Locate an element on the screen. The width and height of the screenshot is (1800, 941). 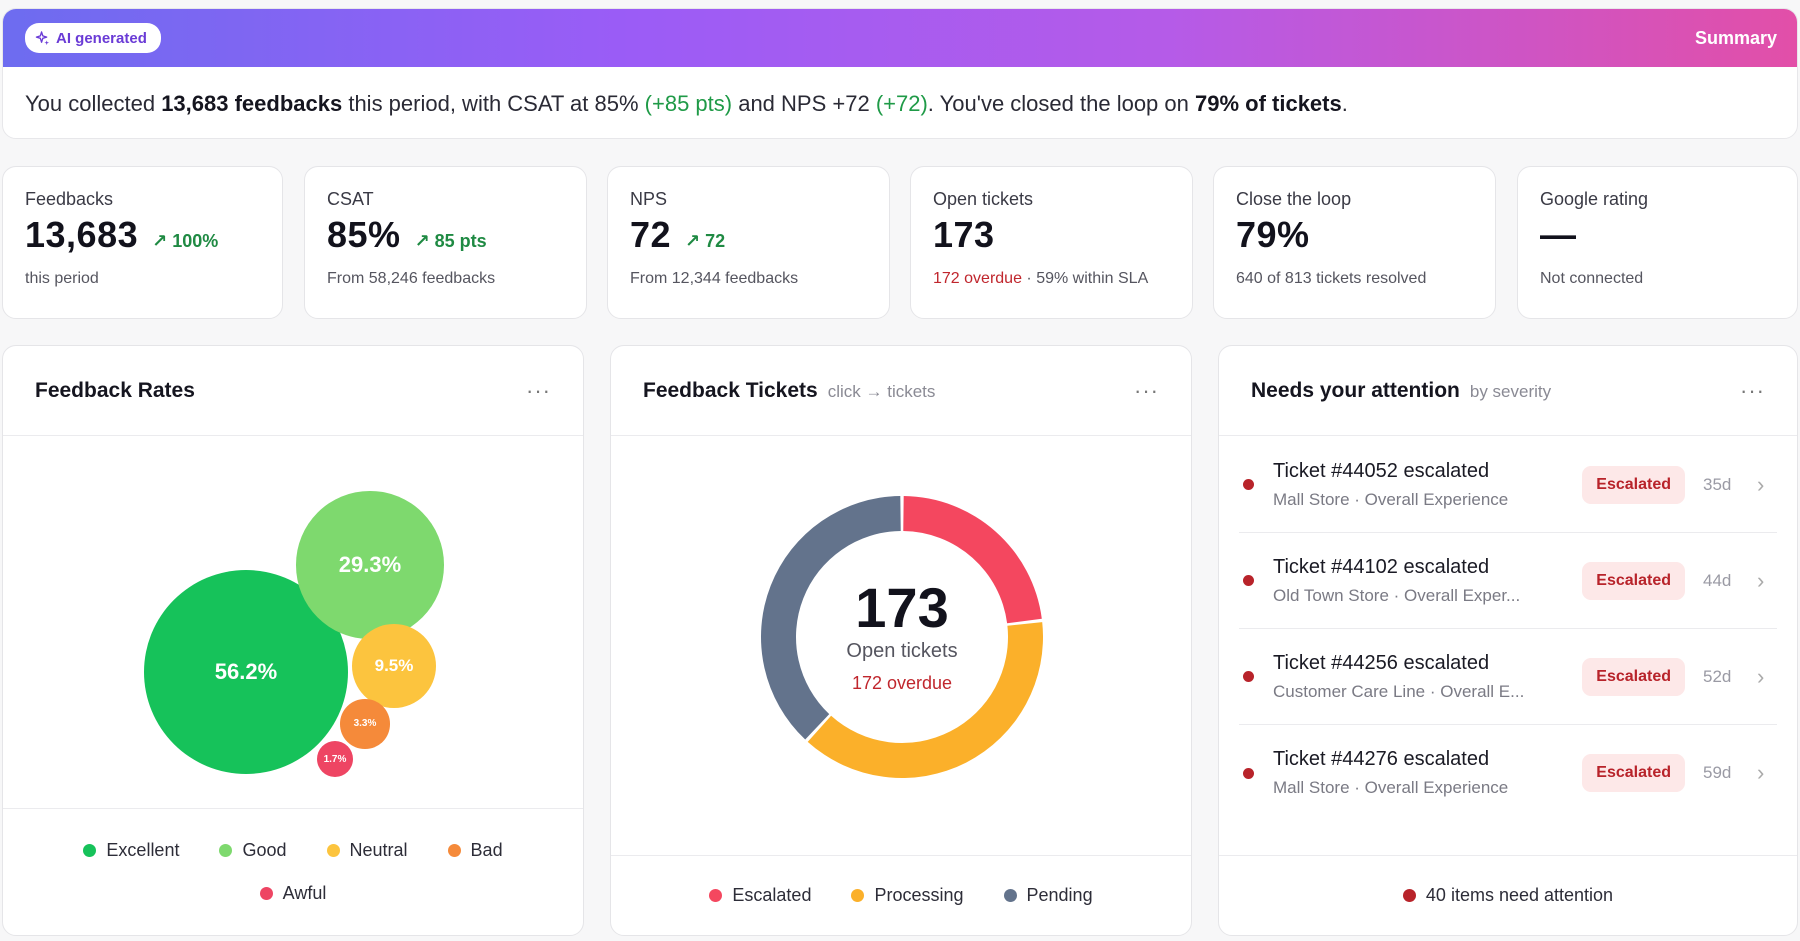
legend-label: Pending is located at coordinates (1059, 895).